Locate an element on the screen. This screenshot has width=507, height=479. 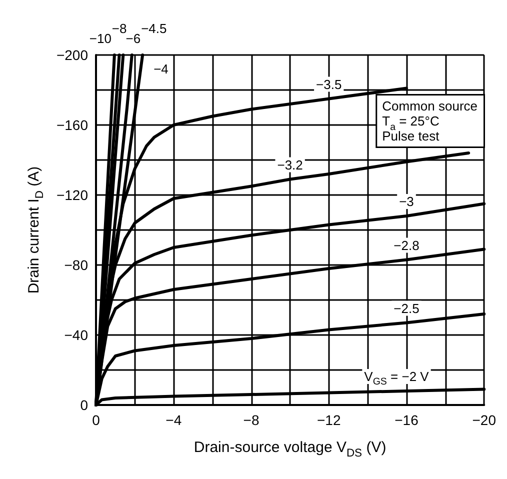
series-label: −8 is located at coordinates (119, 28).